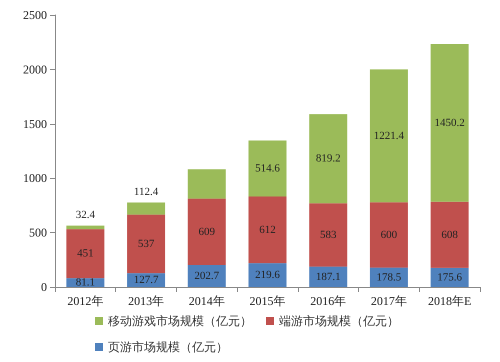 The width and height of the screenshot is (500, 362). I want to click on data-label: 219.6, so click(267, 275).